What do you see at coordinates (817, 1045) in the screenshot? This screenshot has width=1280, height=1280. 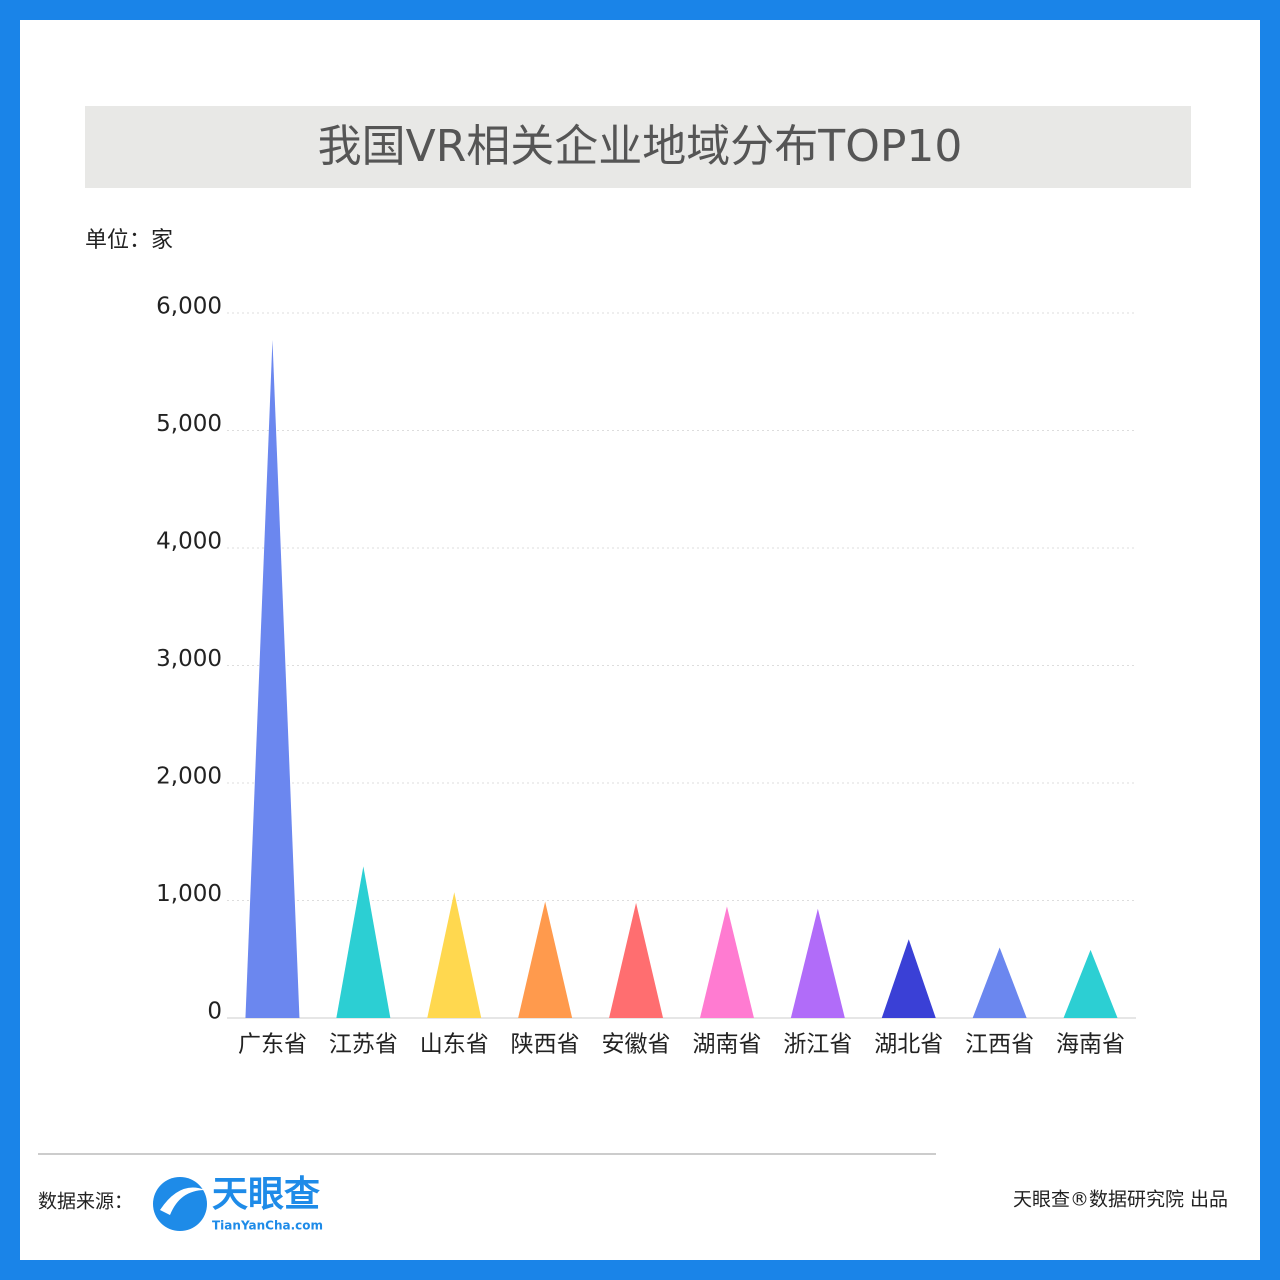 I see `x-tick-label: 浙江省` at bounding box center [817, 1045].